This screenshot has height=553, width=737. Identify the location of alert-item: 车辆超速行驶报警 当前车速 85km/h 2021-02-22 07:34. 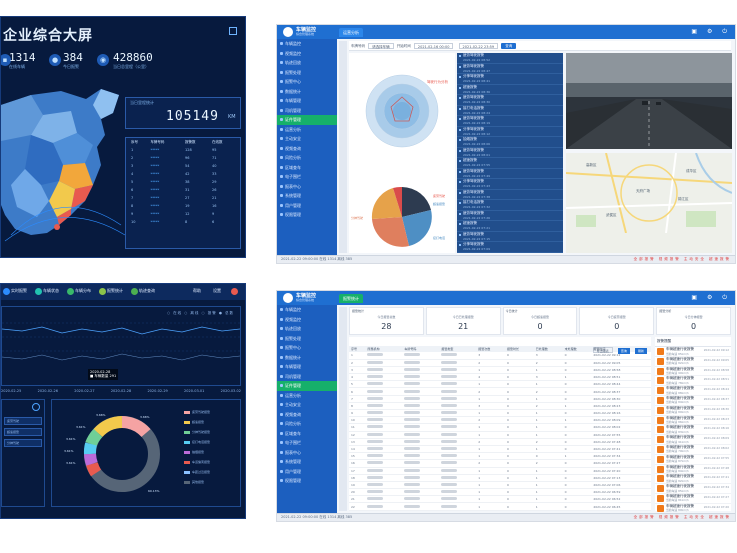
(693, 489).